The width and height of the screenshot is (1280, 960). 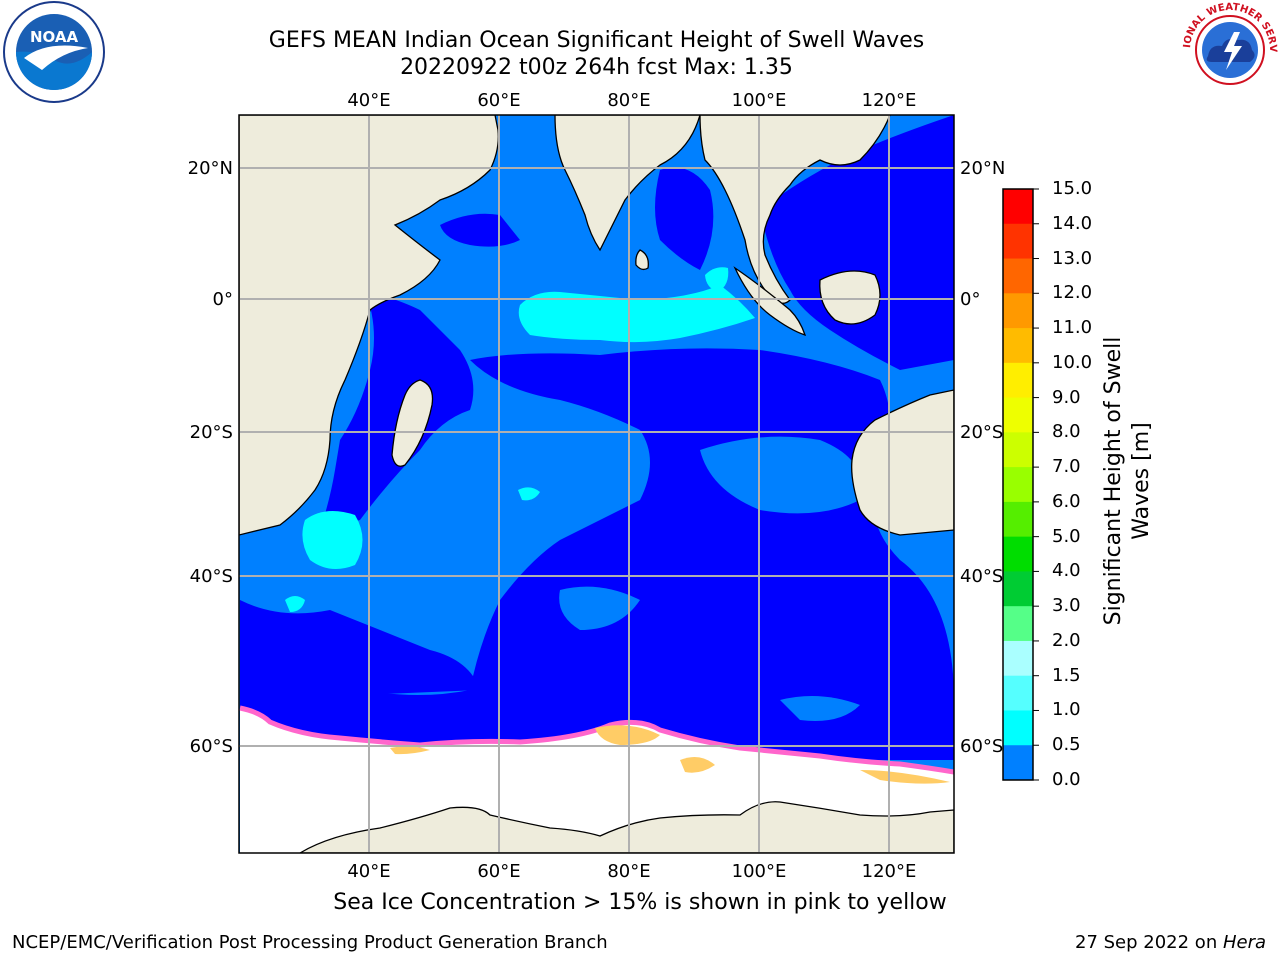 What do you see at coordinates (1066, 571) in the screenshot?
I see `colorbar-label: 4.0` at bounding box center [1066, 571].